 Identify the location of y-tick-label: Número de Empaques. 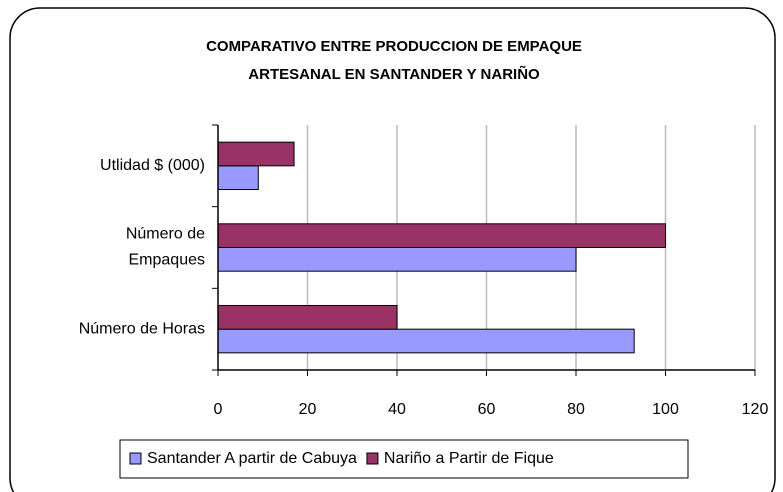
(165, 247).